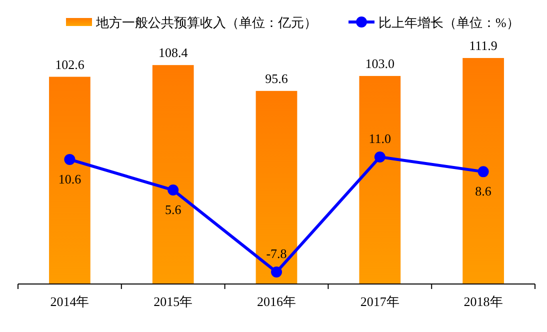  Describe the element at coordinates (449, 22) in the screenshot. I see `legend-label: 比上年增长（单位：%）` at that location.